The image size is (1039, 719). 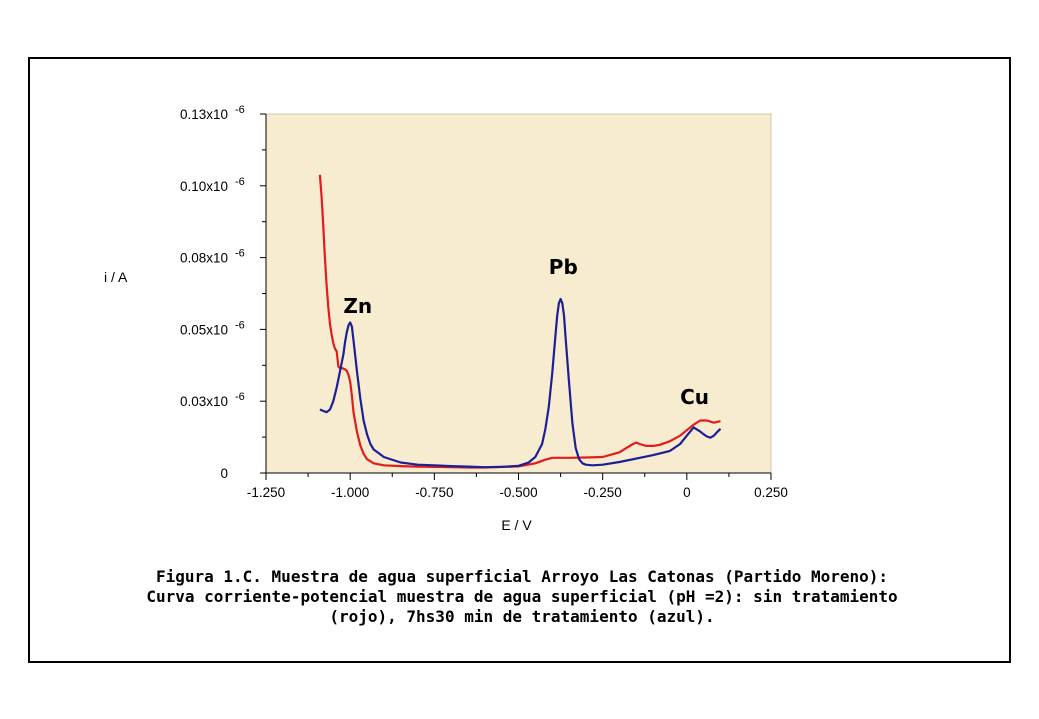 What do you see at coordinates (516, 525) in the screenshot?
I see `x-axis-label: E / V` at bounding box center [516, 525].